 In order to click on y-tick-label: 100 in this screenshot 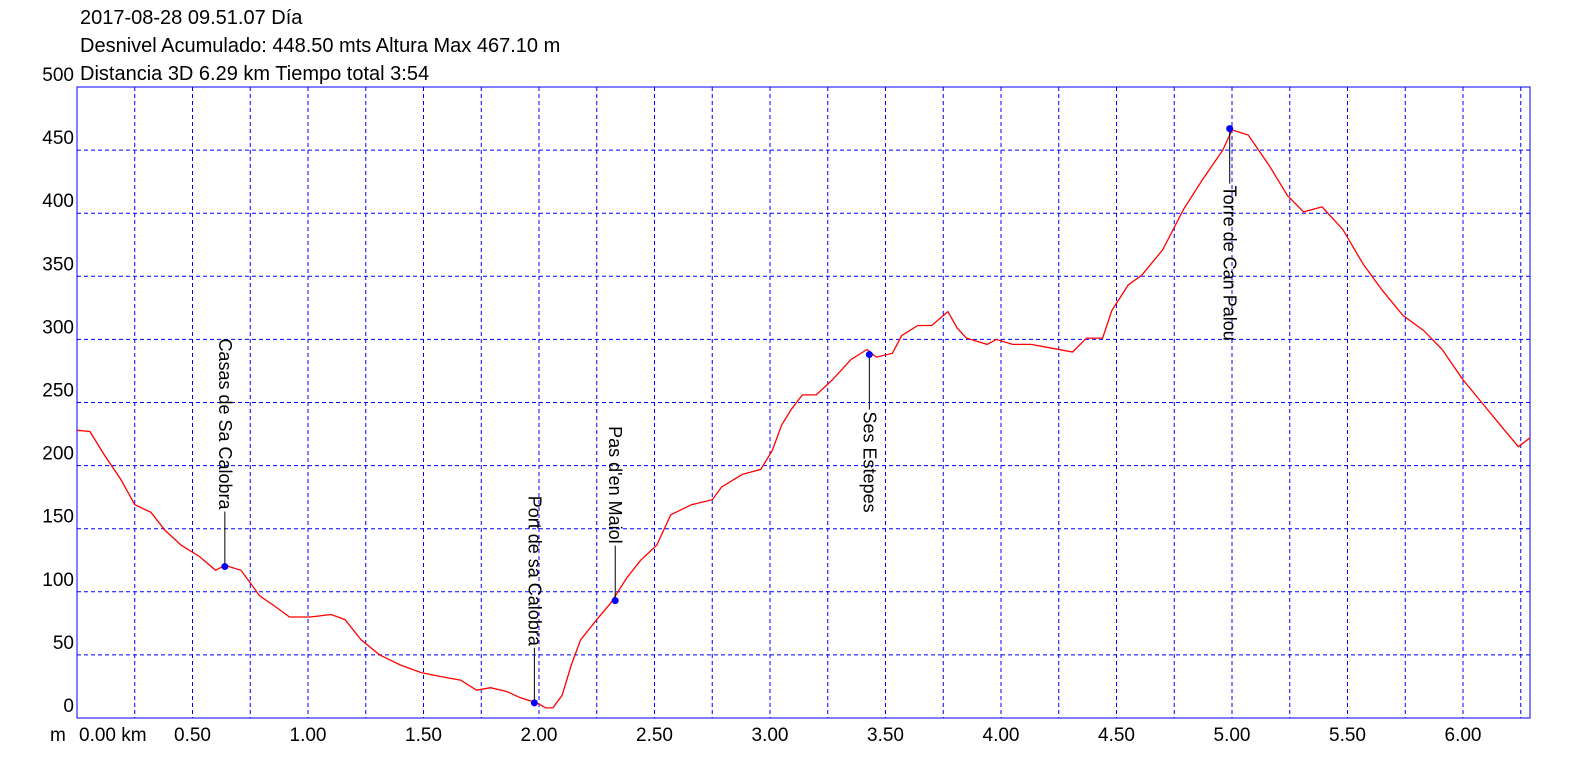, I will do `click(58, 580)`.